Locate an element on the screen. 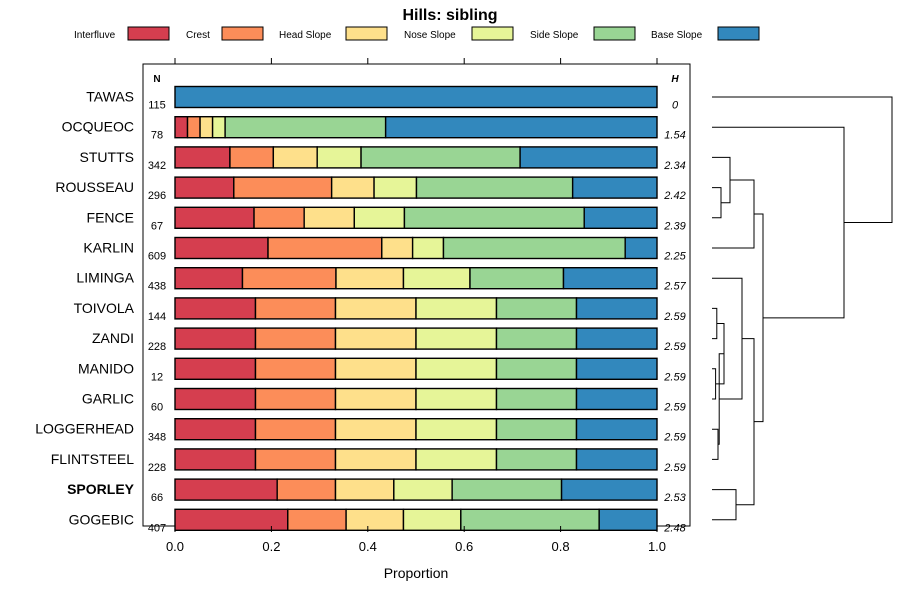 The height and width of the screenshot is (600, 900). x-tick-label: 0.4 is located at coordinates (368, 546).